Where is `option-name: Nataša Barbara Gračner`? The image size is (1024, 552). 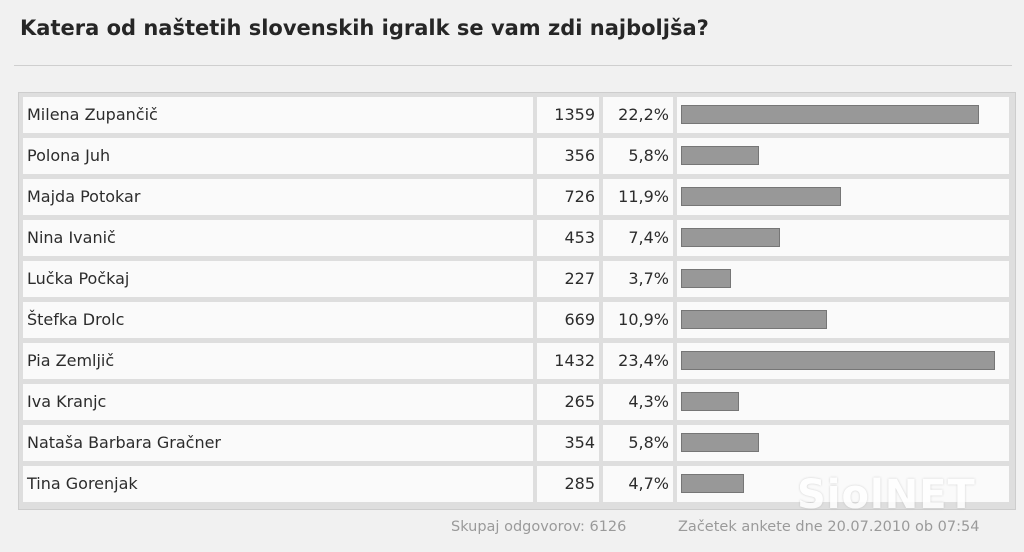
option-name: Nataša Barbara Gračner is located at coordinates (278, 443).